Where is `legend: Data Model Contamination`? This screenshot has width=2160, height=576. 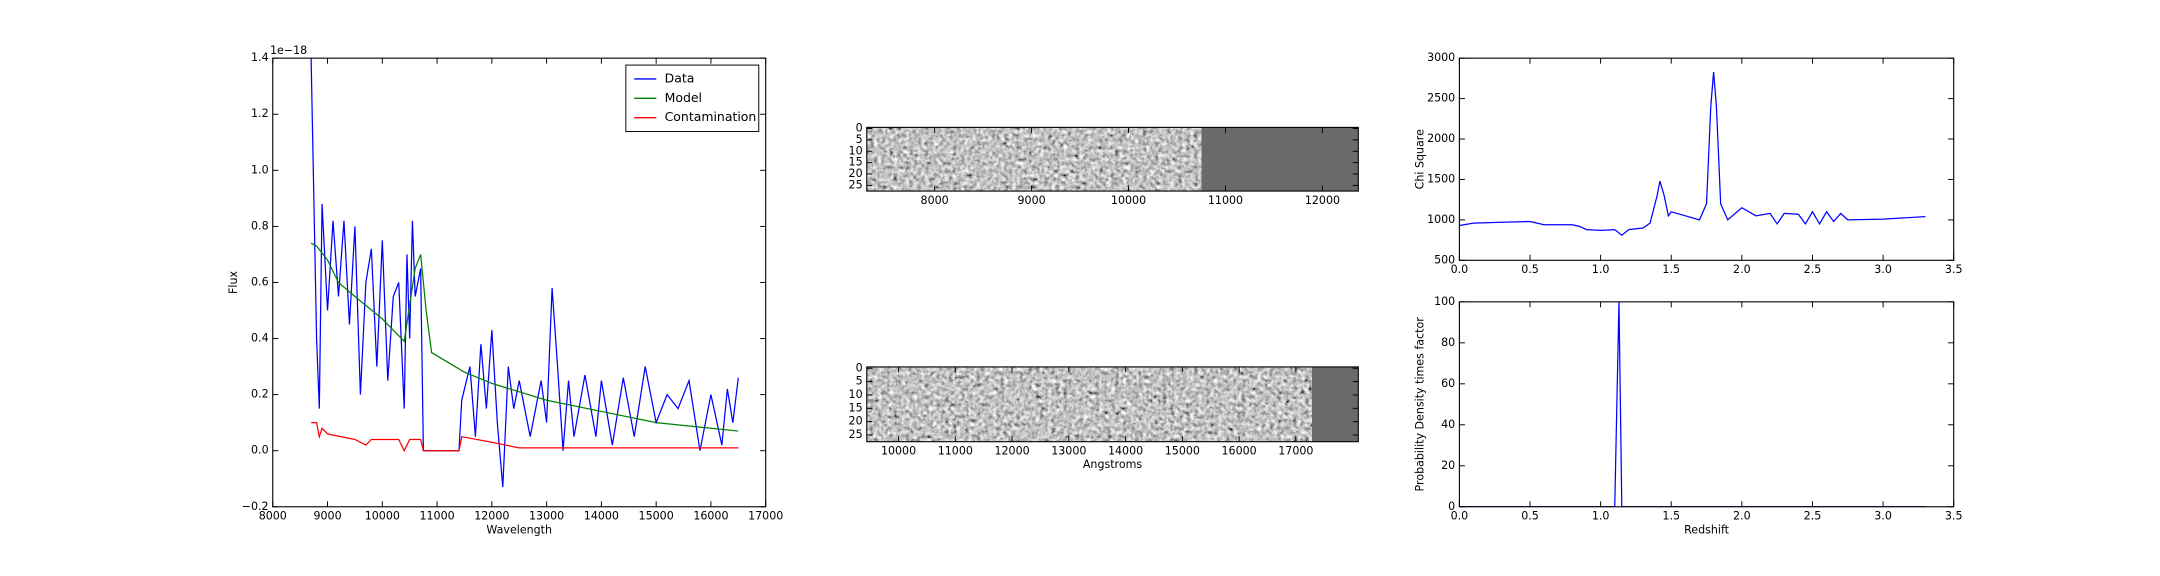 legend: Data Model Contamination is located at coordinates (692, 98).